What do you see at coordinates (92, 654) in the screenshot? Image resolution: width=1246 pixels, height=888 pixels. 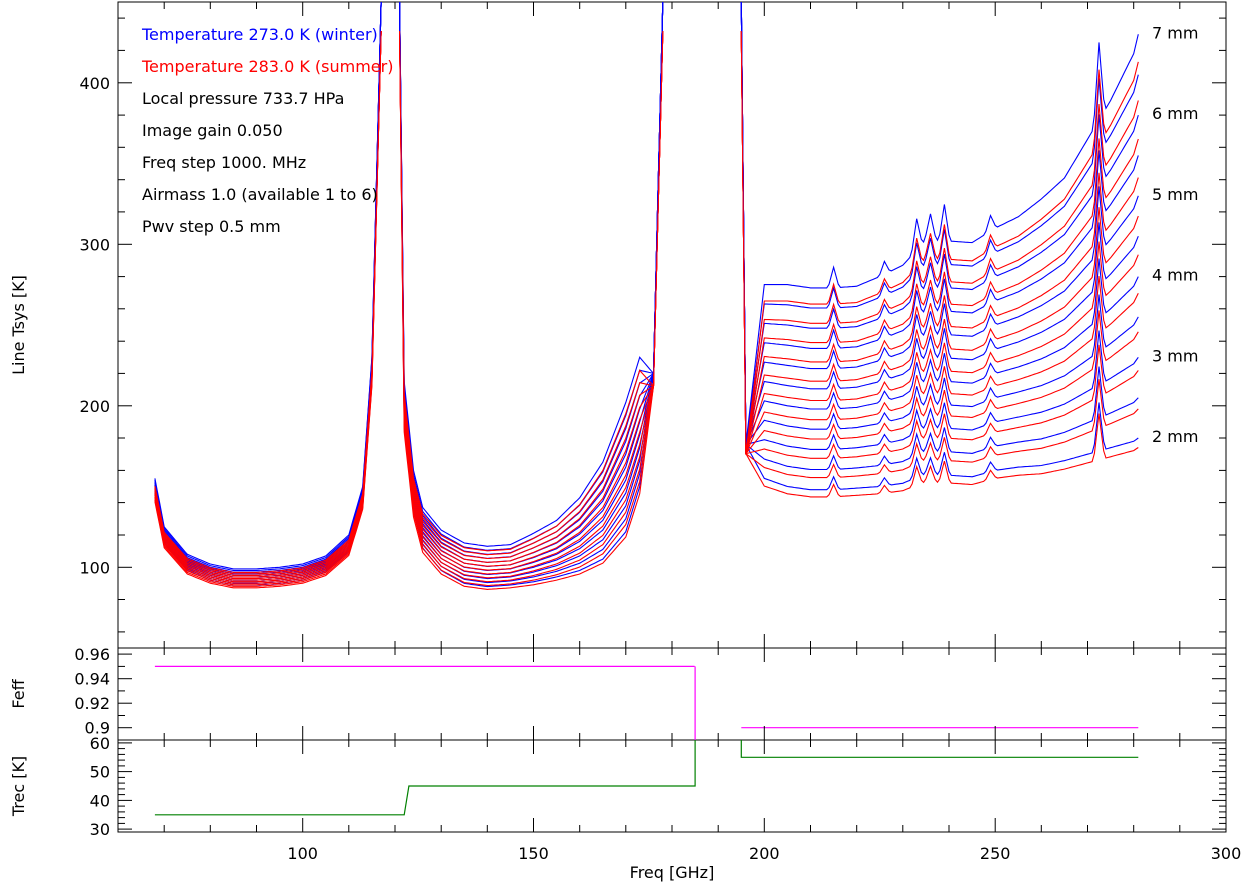 I see `feff-y-tick-label: 0.96` at bounding box center [92, 654].